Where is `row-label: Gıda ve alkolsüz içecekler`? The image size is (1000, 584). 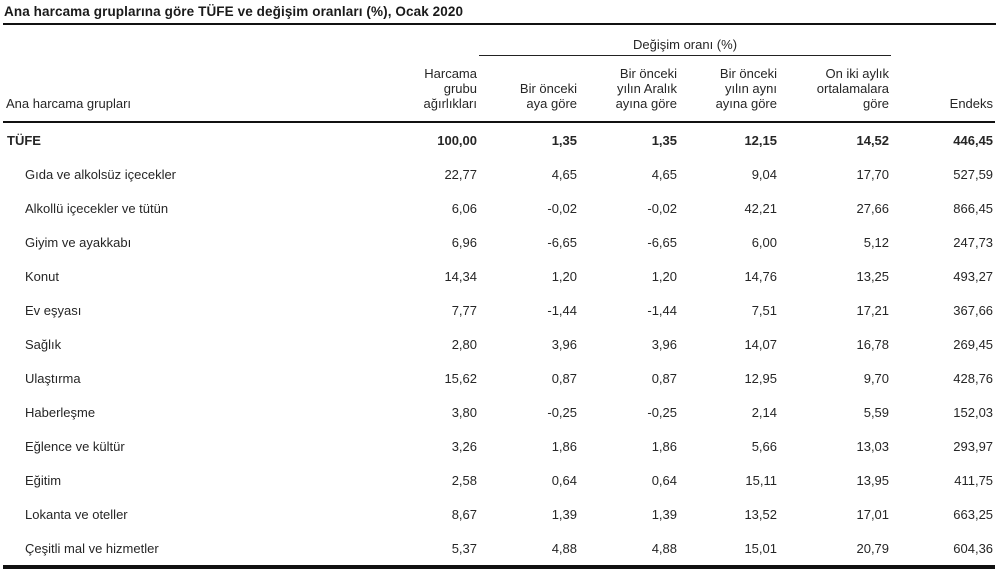
row-label: Gıda ve alkolsüz içecekler is located at coordinates (101, 174).